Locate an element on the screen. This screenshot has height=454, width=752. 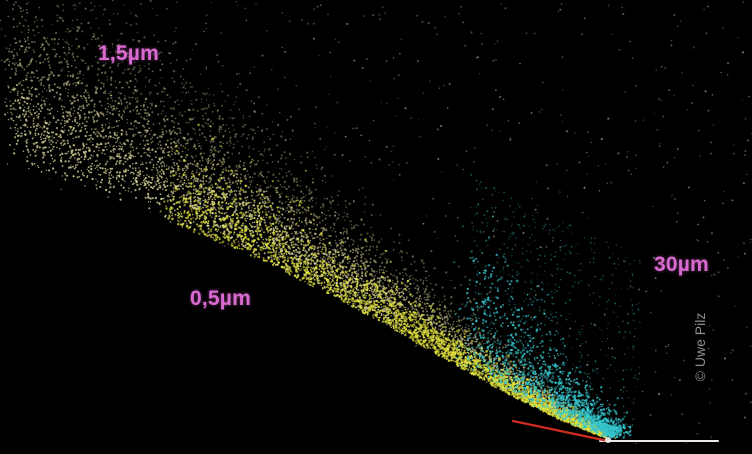
nucleus-streak is located at coordinates (560, 431).